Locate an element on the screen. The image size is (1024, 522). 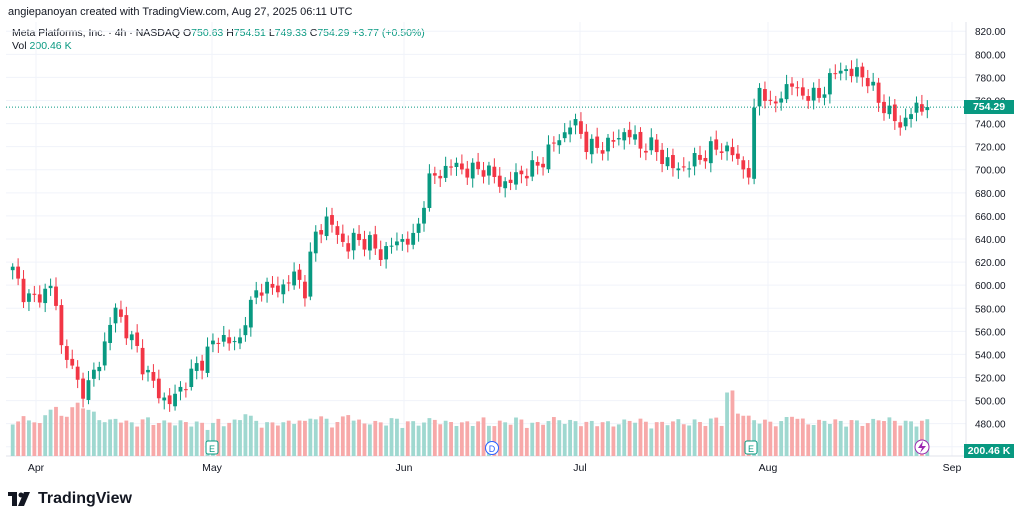
last-price-label: 754.29 is located at coordinates (989, 107).